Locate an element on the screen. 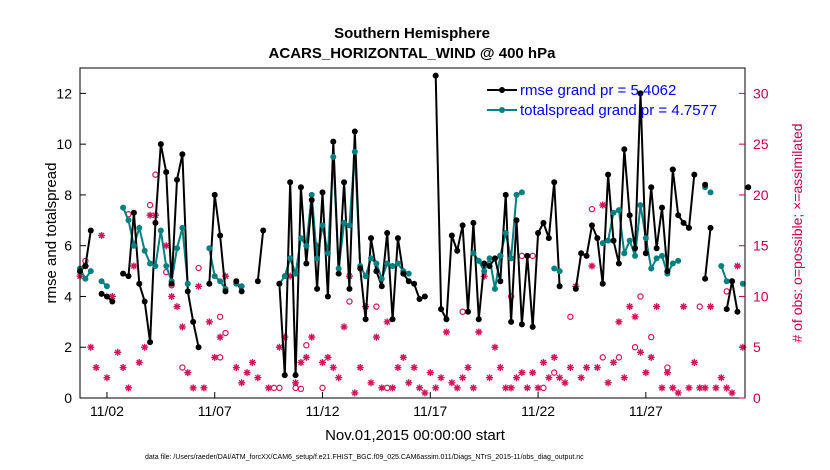  y2-tick-label: 20 is located at coordinates (761, 195).